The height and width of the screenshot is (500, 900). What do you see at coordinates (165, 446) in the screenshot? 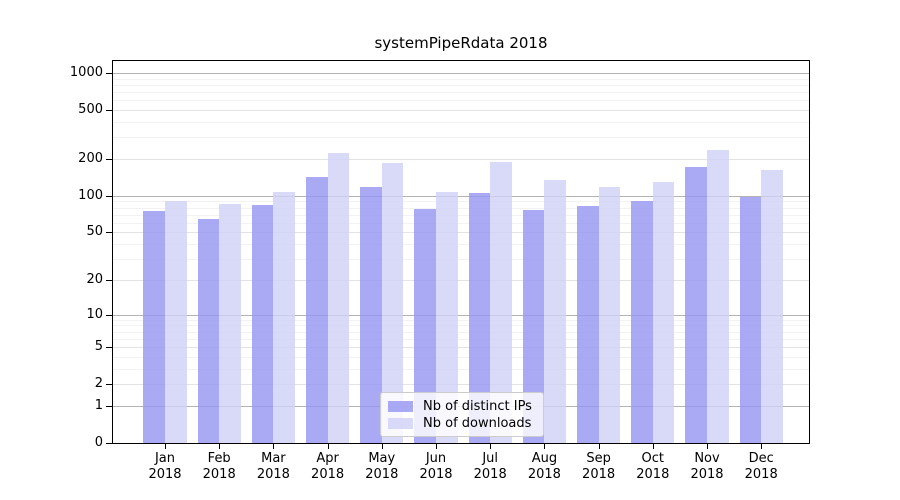
I see `x-tick-mark-jan` at bounding box center [165, 446].